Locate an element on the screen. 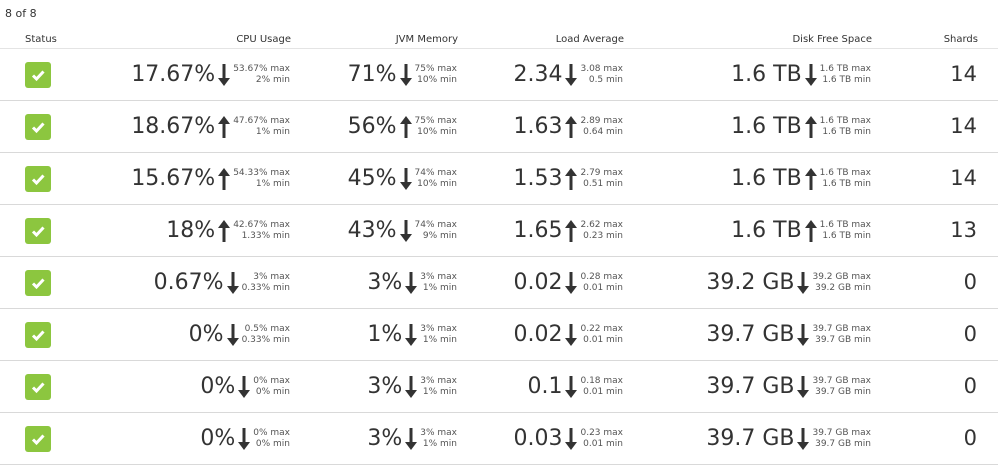 The image size is (998, 471). min-max: 53.67% max 2% min is located at coordinates (261, 75).